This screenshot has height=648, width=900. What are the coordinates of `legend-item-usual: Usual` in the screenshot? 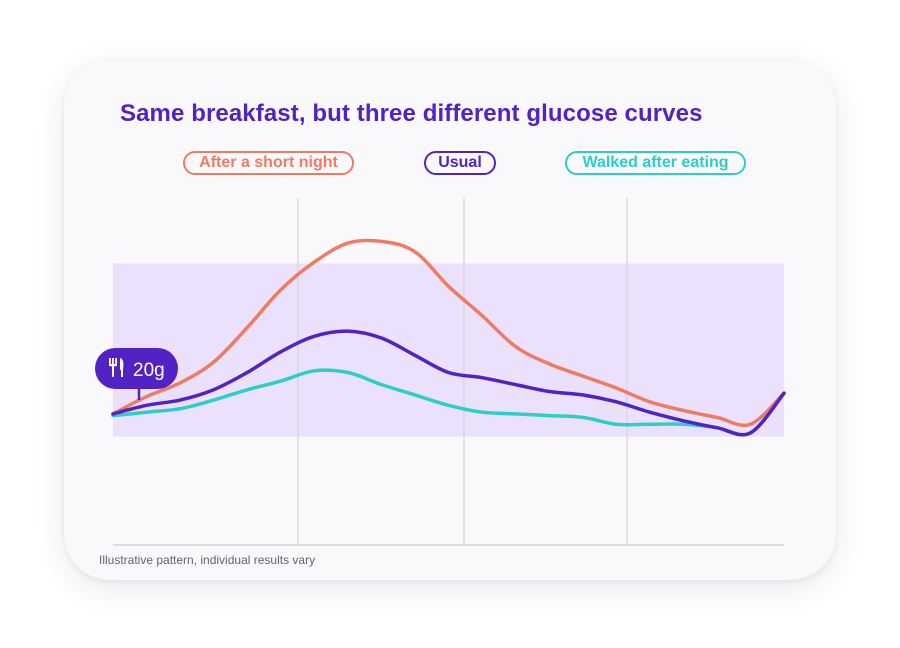 It's located at (460, 163).